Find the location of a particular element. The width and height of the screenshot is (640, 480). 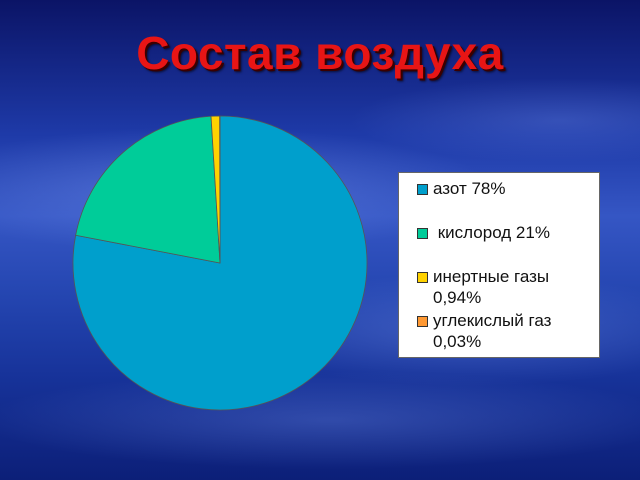

legend-swatch-inert-gases is located at coordinates (422, 277).